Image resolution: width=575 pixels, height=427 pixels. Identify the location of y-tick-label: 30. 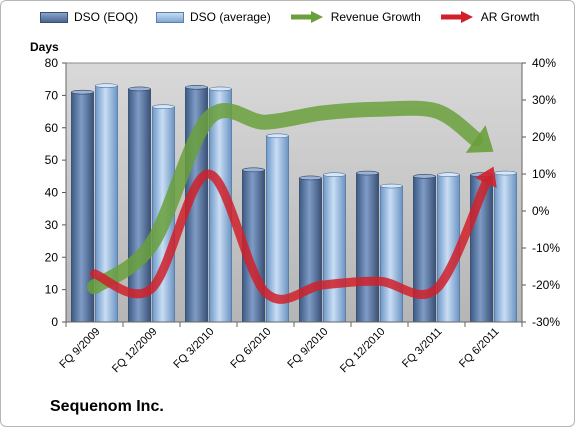
(52, 225).